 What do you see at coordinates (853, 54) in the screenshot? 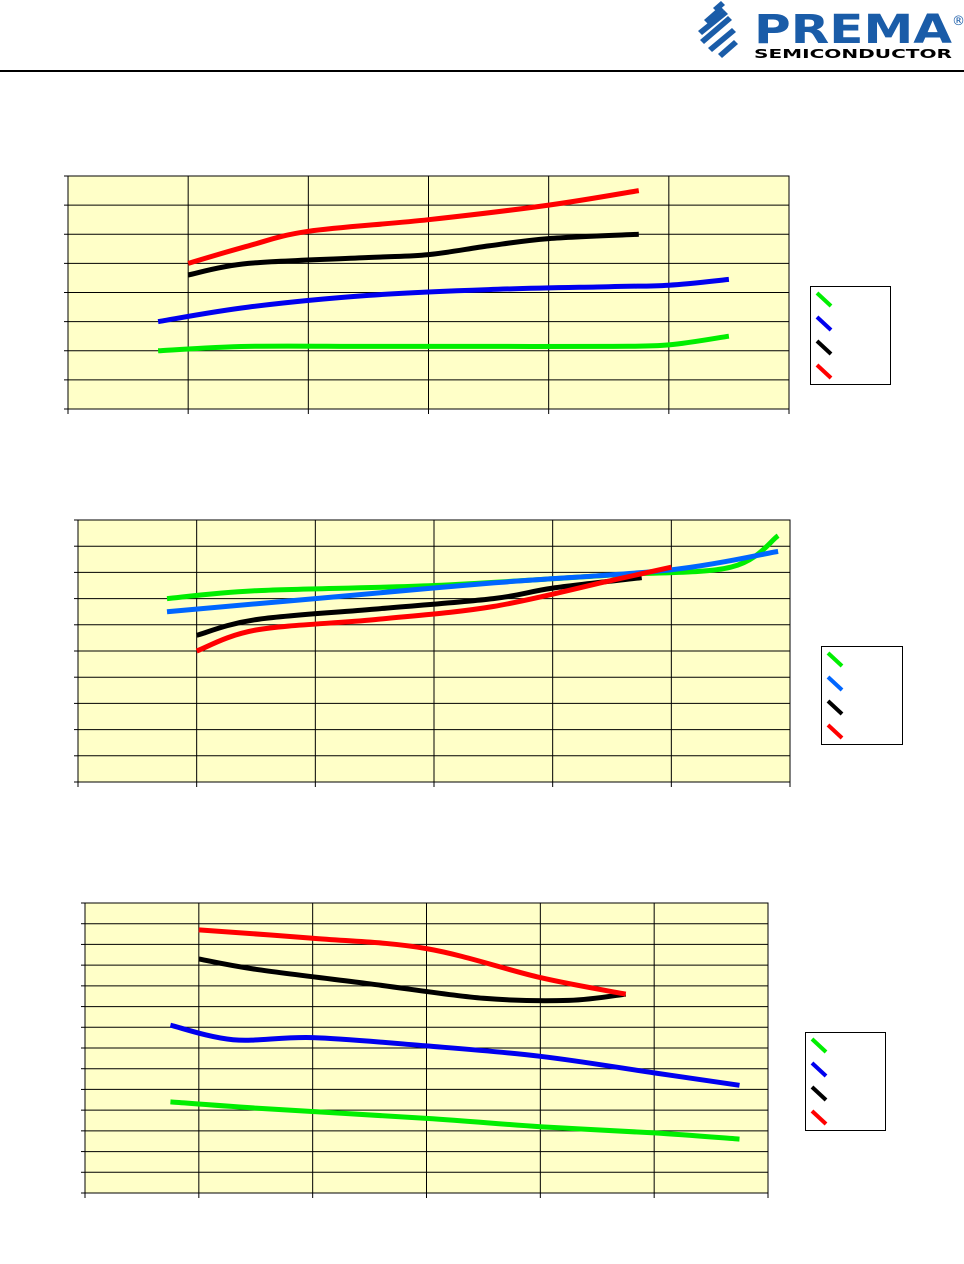
I see `logo-tagline: SEMICONDUCTOR` at bounding box center [853, 54].